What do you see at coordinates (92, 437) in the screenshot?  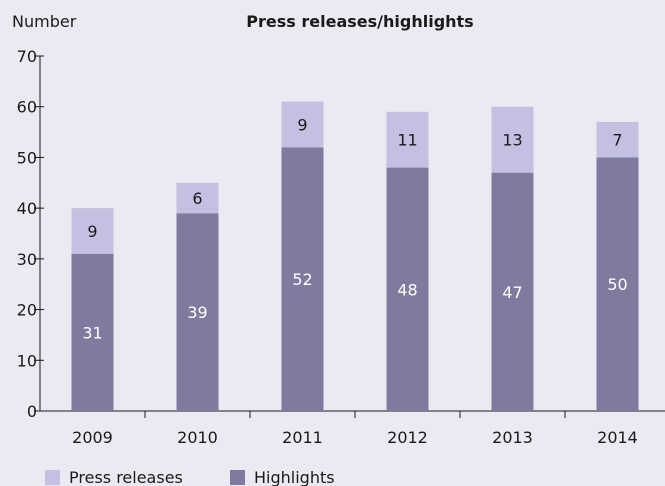 I see `x-tick-label: 2009` at bounding box center [92, 437].